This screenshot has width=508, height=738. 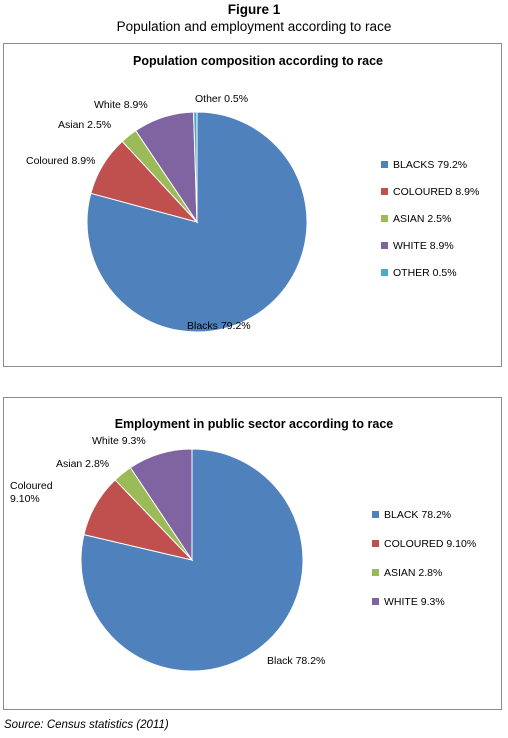 I want to click on data-label-white: White 8.9%, so click(x=121, y=105).